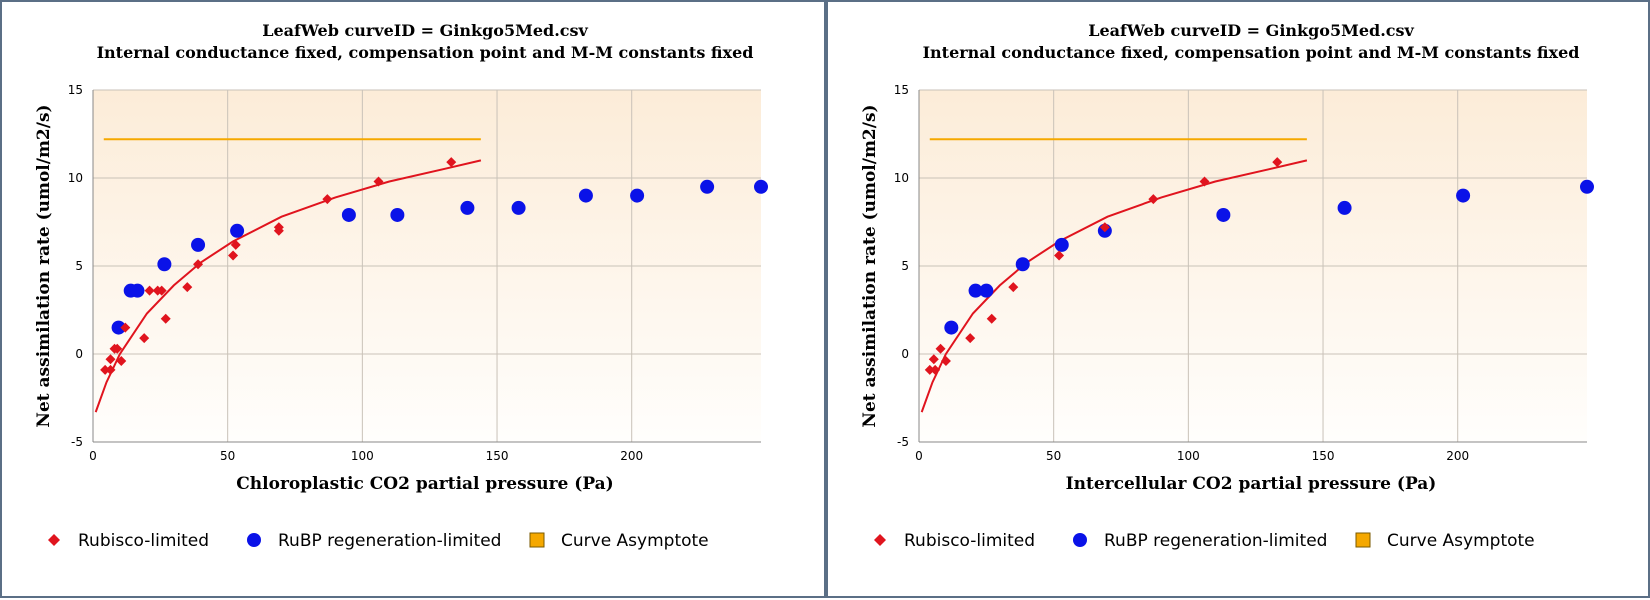 This screenshot has width=1650, height=600. I want to click on x-axis-title: Chloroplastic CO2 partial pressure (Pa), so click(424, 484).